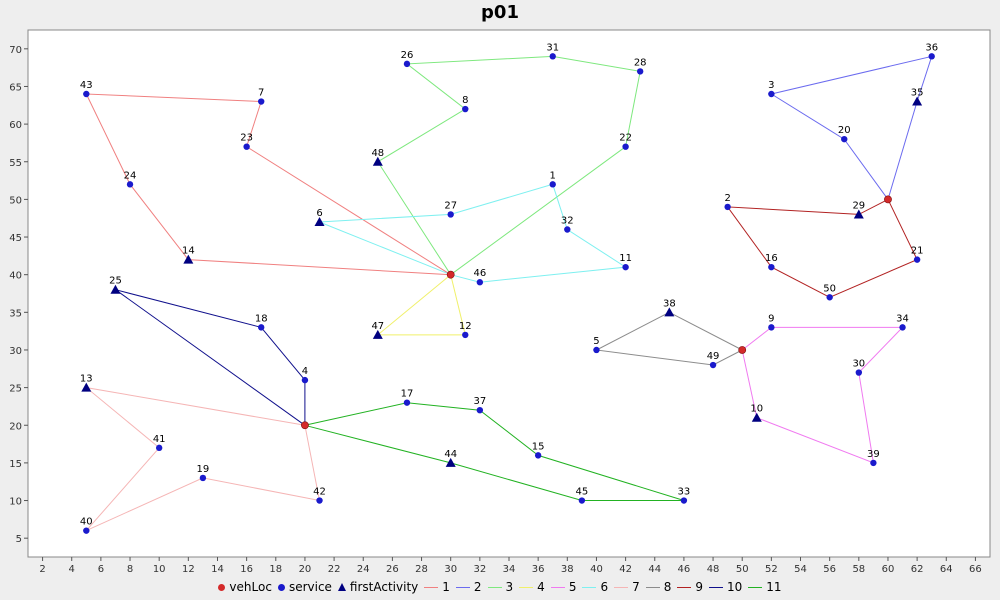  What do you see at coordinates (479, 569) in the screenshot?
I see `x-tick-label: 32` at bounding box center [479, 569].